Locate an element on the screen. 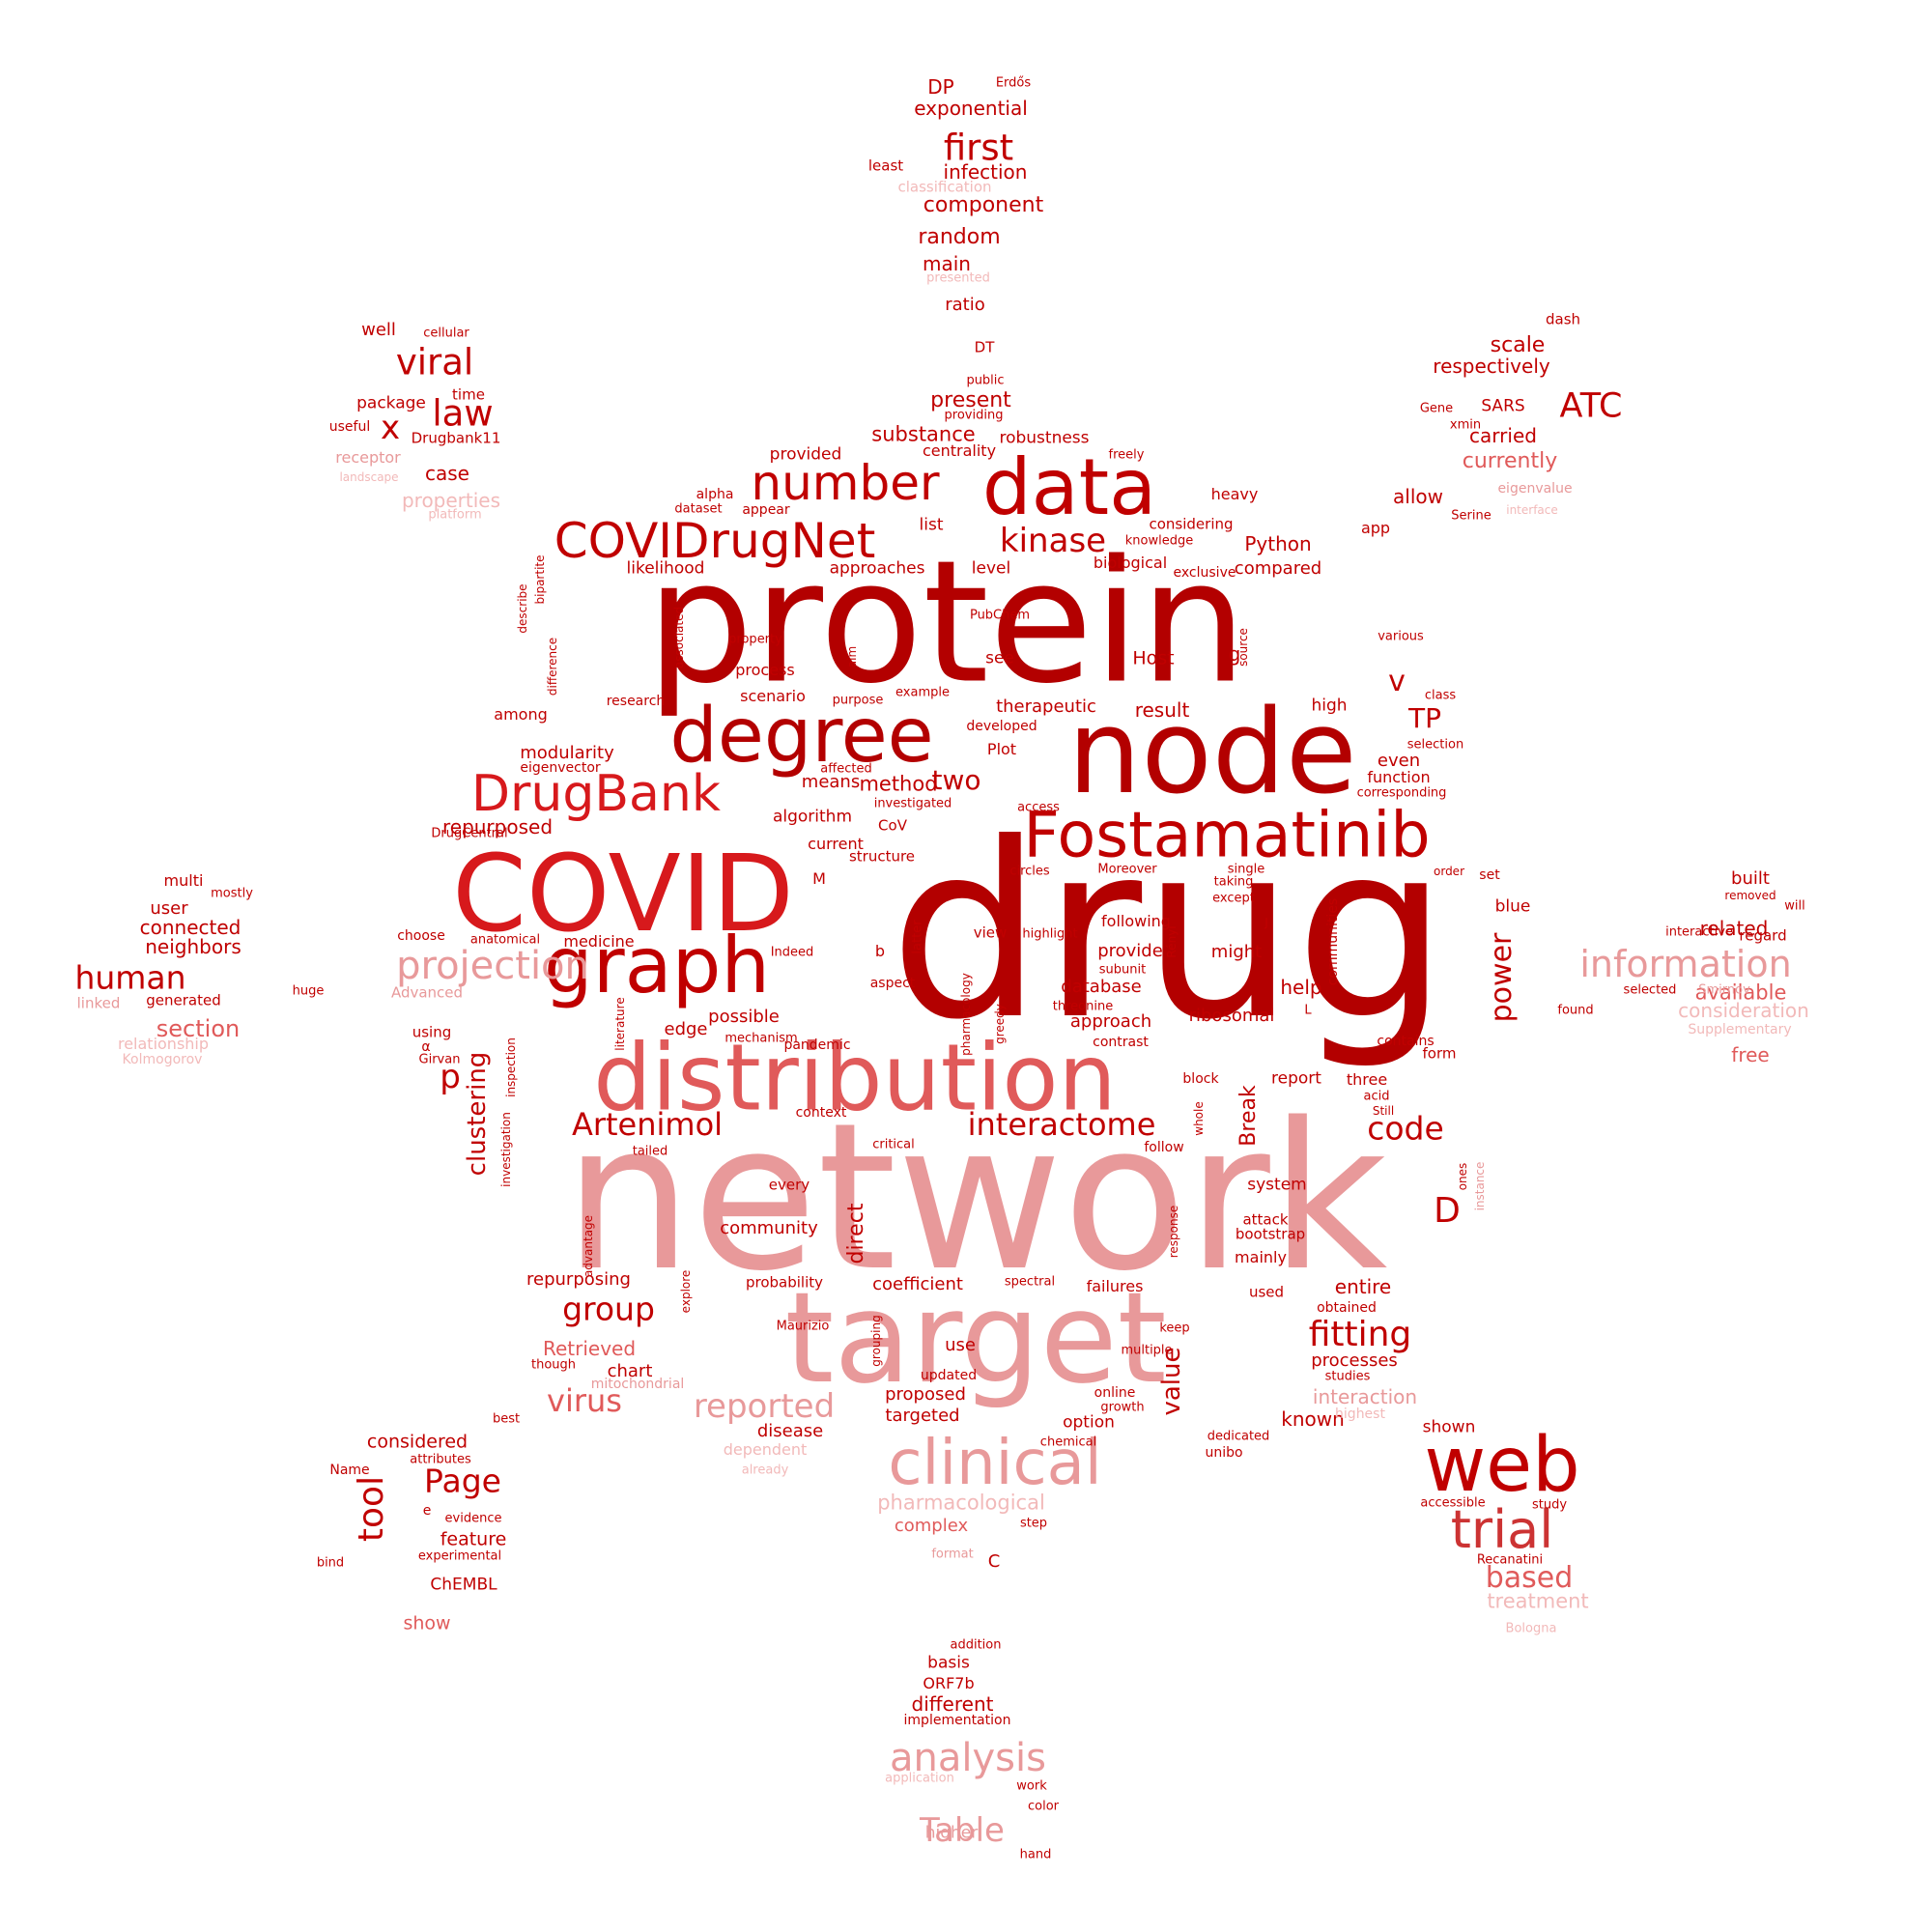  word-111: g is located at coordinates (1234, 654).